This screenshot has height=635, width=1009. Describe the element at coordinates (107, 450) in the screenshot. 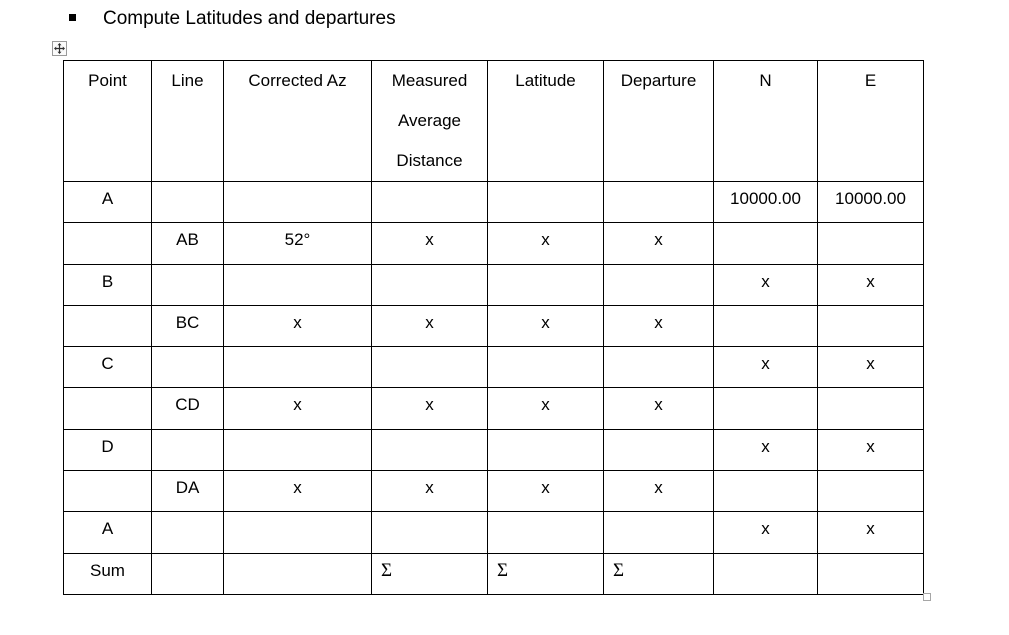

I see `cell-point: D` at that location.